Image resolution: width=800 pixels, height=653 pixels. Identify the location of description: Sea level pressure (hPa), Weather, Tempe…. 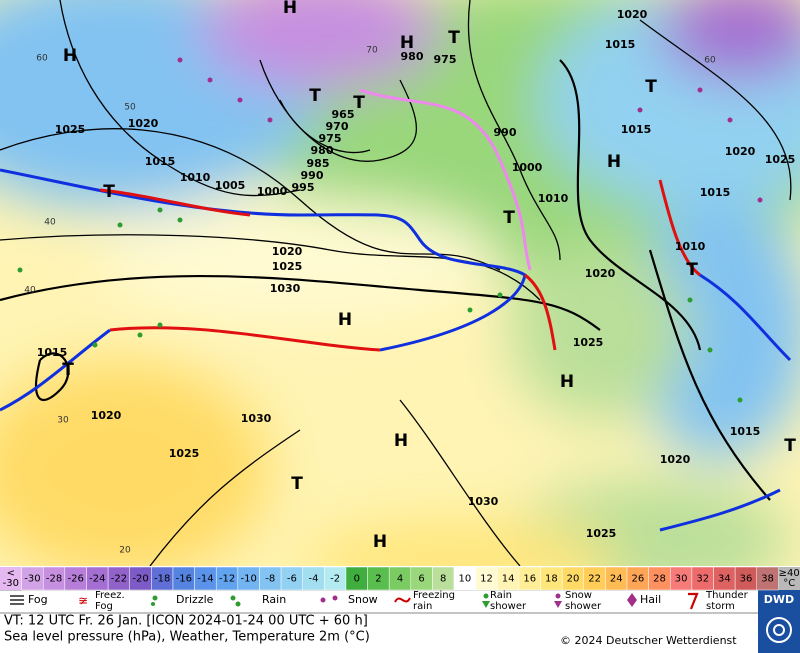
(187, 637).